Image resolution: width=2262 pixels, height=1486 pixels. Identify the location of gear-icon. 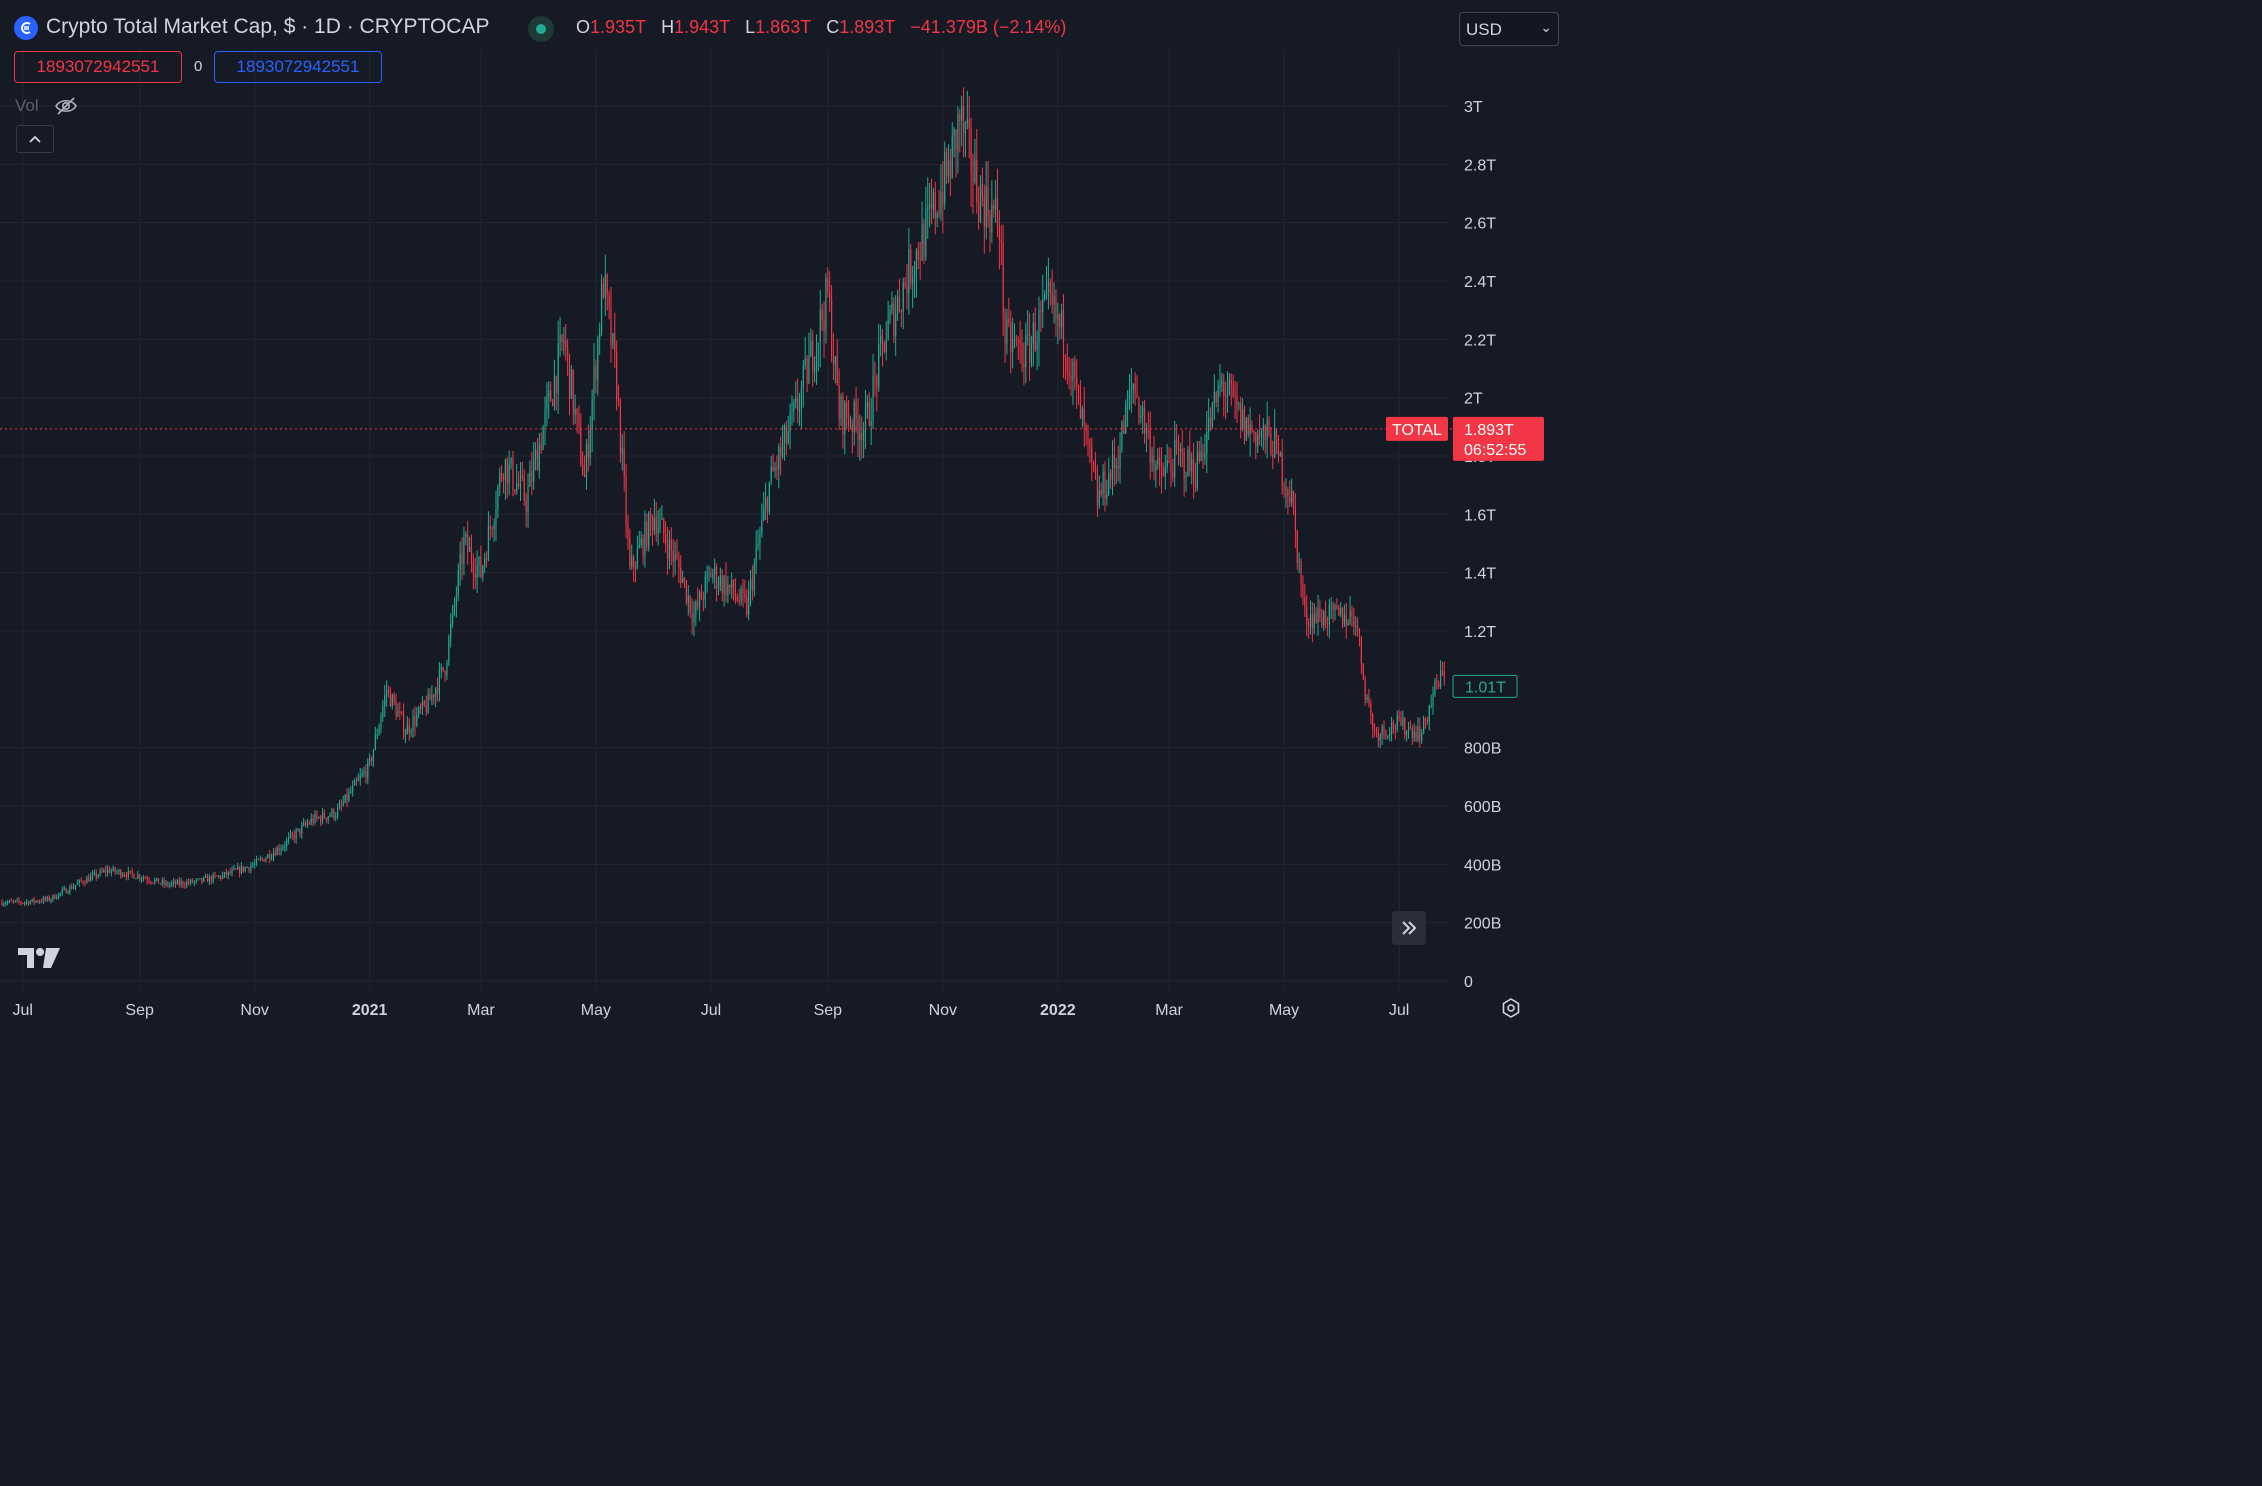
(1511, 1008).